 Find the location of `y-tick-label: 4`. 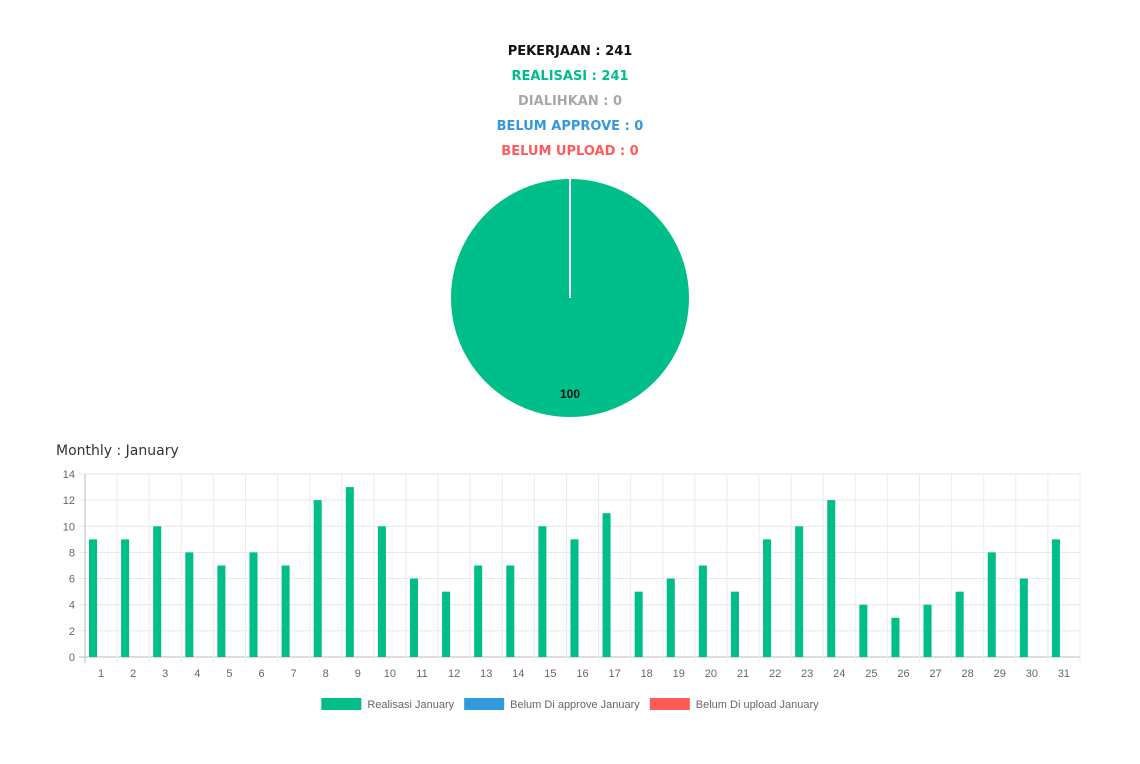

y-tick-label: 4 is located at coordinates (72, 606).